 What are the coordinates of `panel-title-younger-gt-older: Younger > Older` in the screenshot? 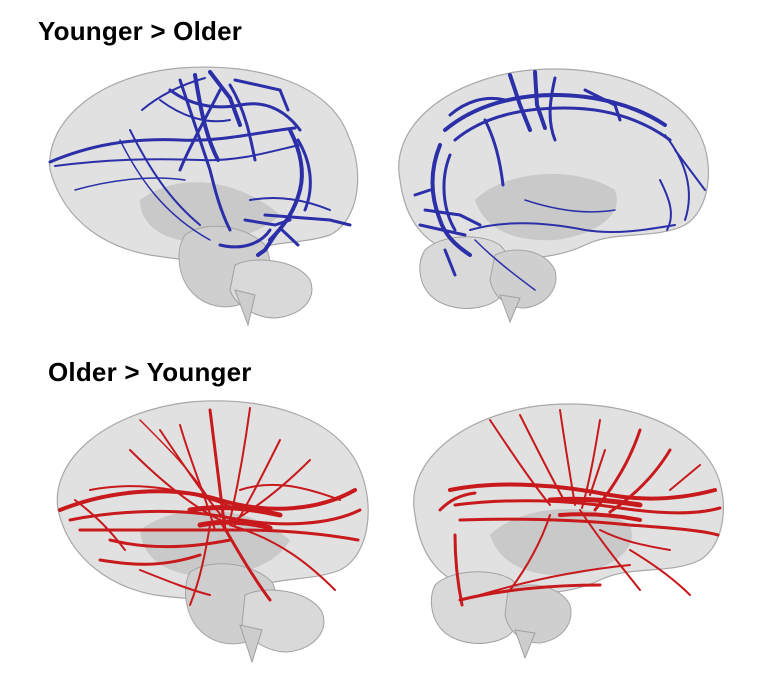 It's located at (140, 31).